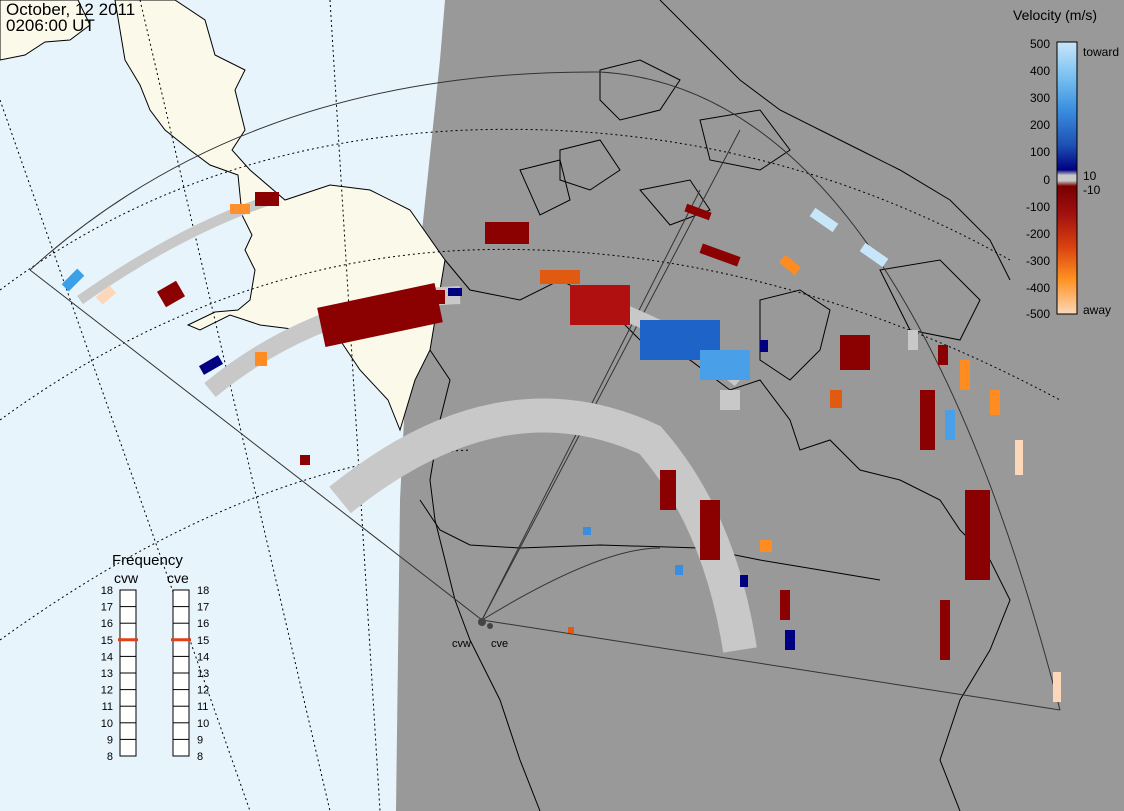 The image size is (1124, 811). I want to click on cvw-site-label: cvw, so click(461, 644).